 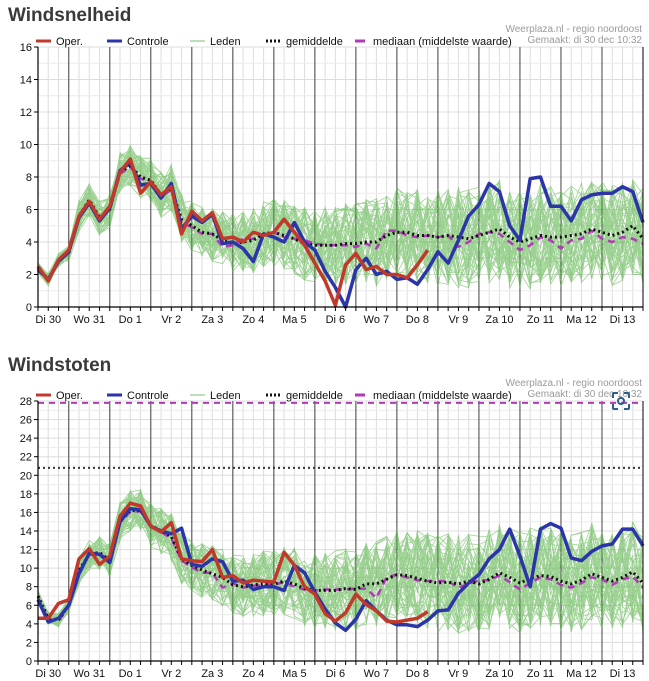 I want to click on y-tick-label: 18, so click(x=26, y=495).